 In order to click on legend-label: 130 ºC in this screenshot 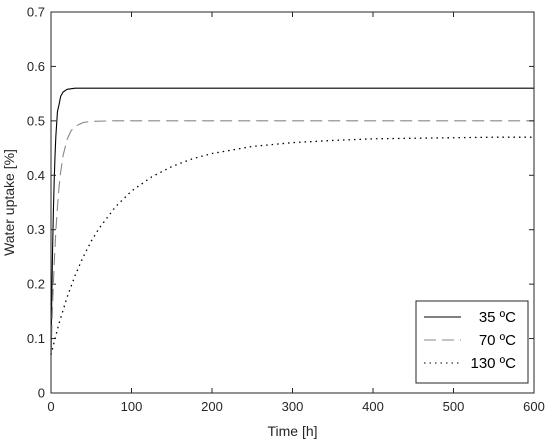, I will do `click(493, 363)`.